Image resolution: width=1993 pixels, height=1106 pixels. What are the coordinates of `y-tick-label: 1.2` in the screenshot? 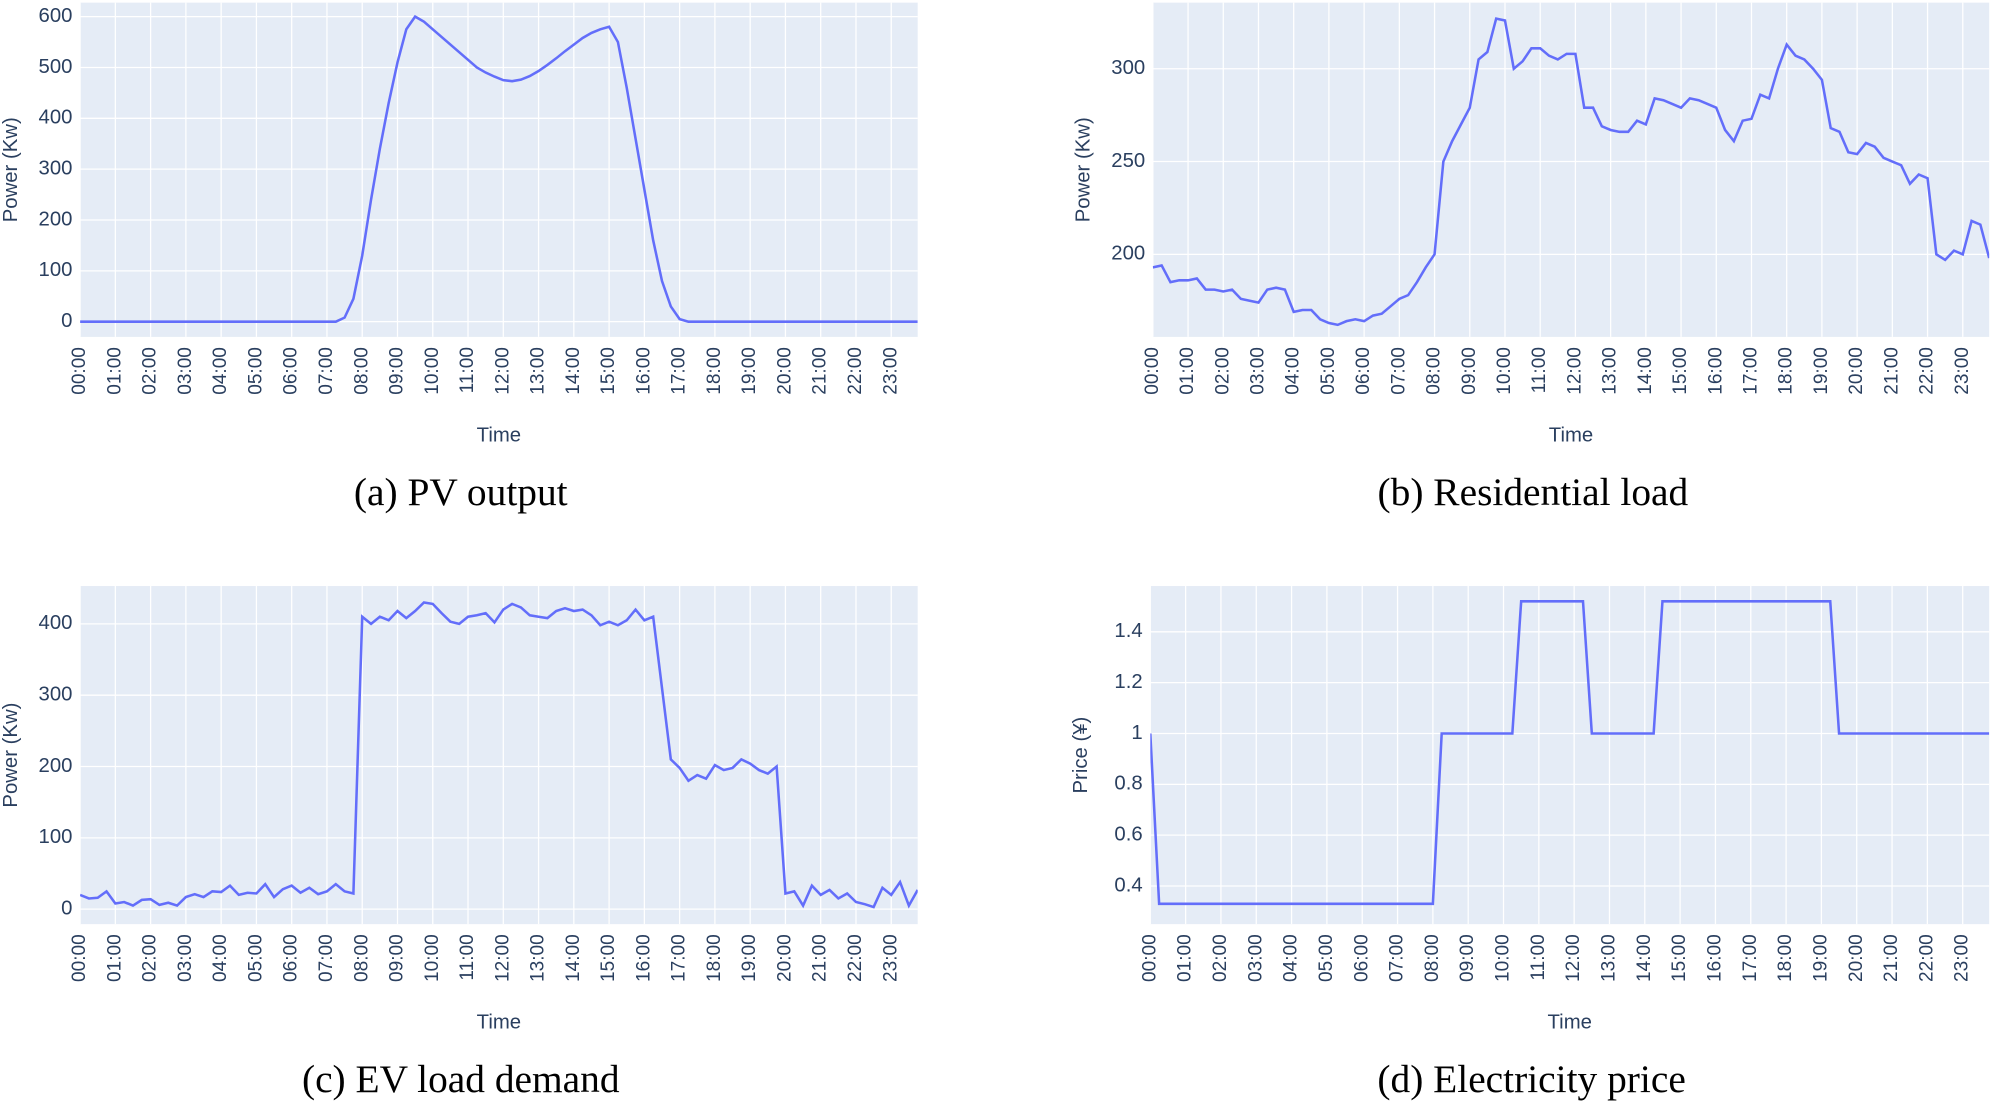 It's located at (1128, 682).